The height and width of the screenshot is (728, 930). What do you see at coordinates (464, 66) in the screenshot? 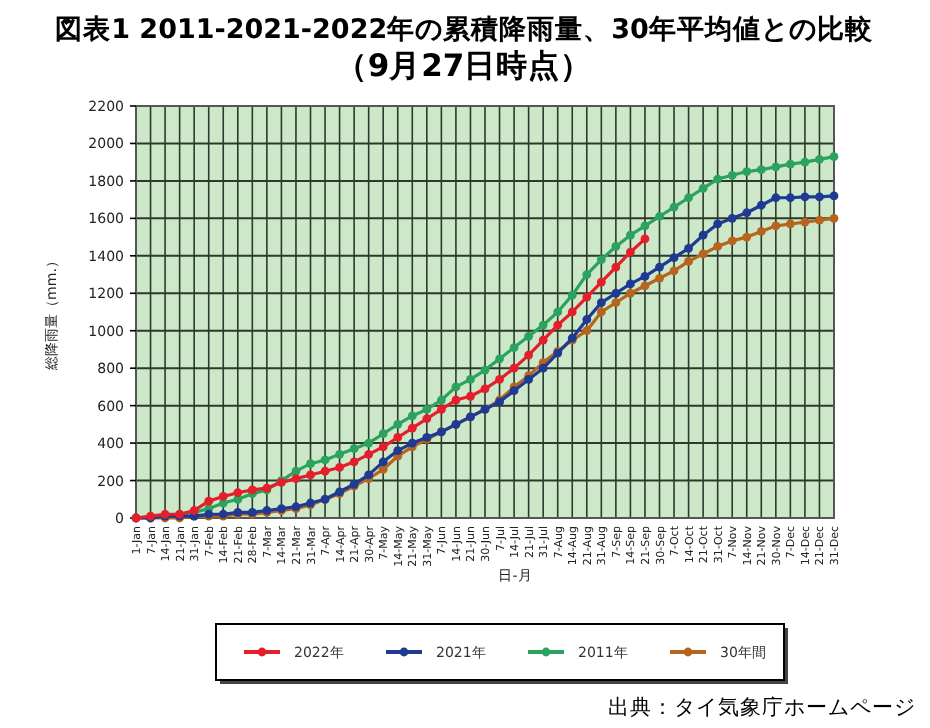
I see `chart-subtitle: （9月27日時点）` at bounding box center [464, 66].